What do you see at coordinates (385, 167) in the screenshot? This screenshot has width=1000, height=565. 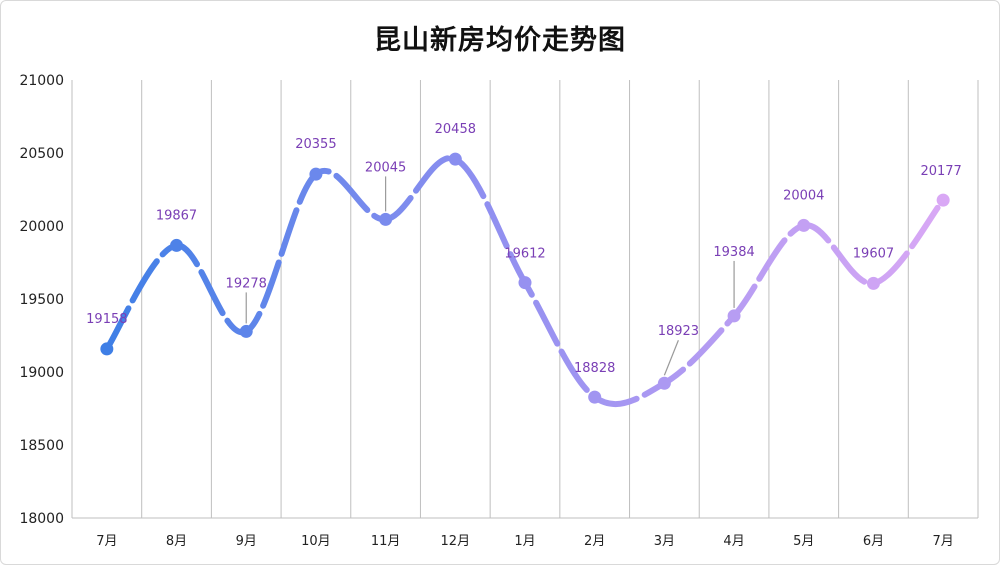 I see `data-label: 20045` at bounding box center [385, 167].